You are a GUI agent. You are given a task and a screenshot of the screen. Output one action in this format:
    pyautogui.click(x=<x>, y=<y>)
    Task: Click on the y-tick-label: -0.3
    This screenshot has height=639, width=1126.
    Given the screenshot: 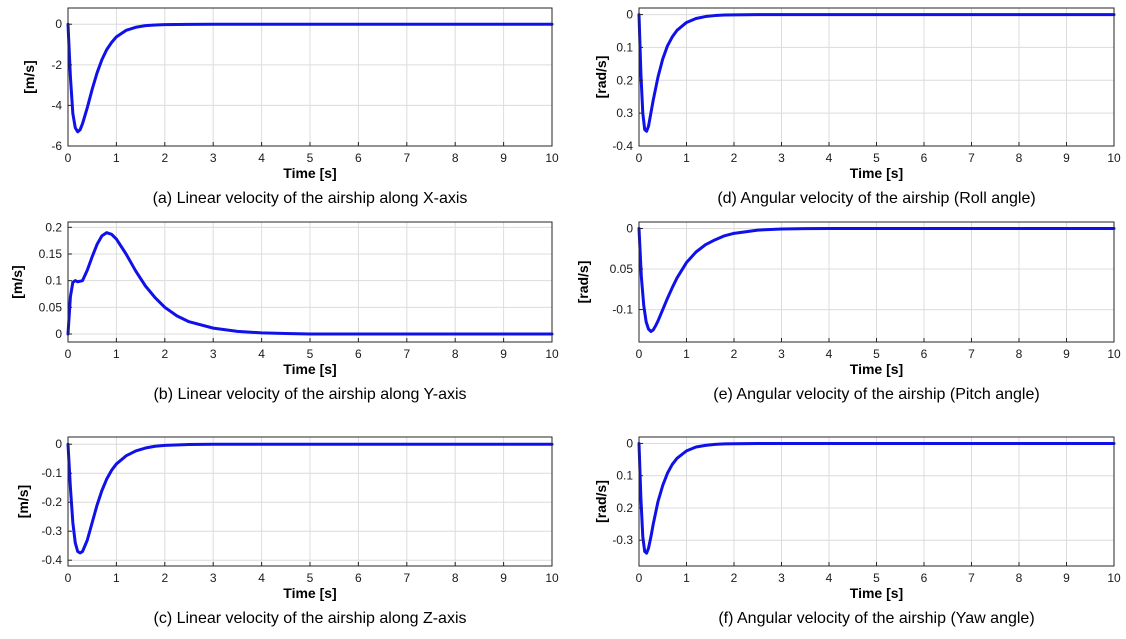 What is the action you would take?
    pyautogui.click(x=51, y=531)
    